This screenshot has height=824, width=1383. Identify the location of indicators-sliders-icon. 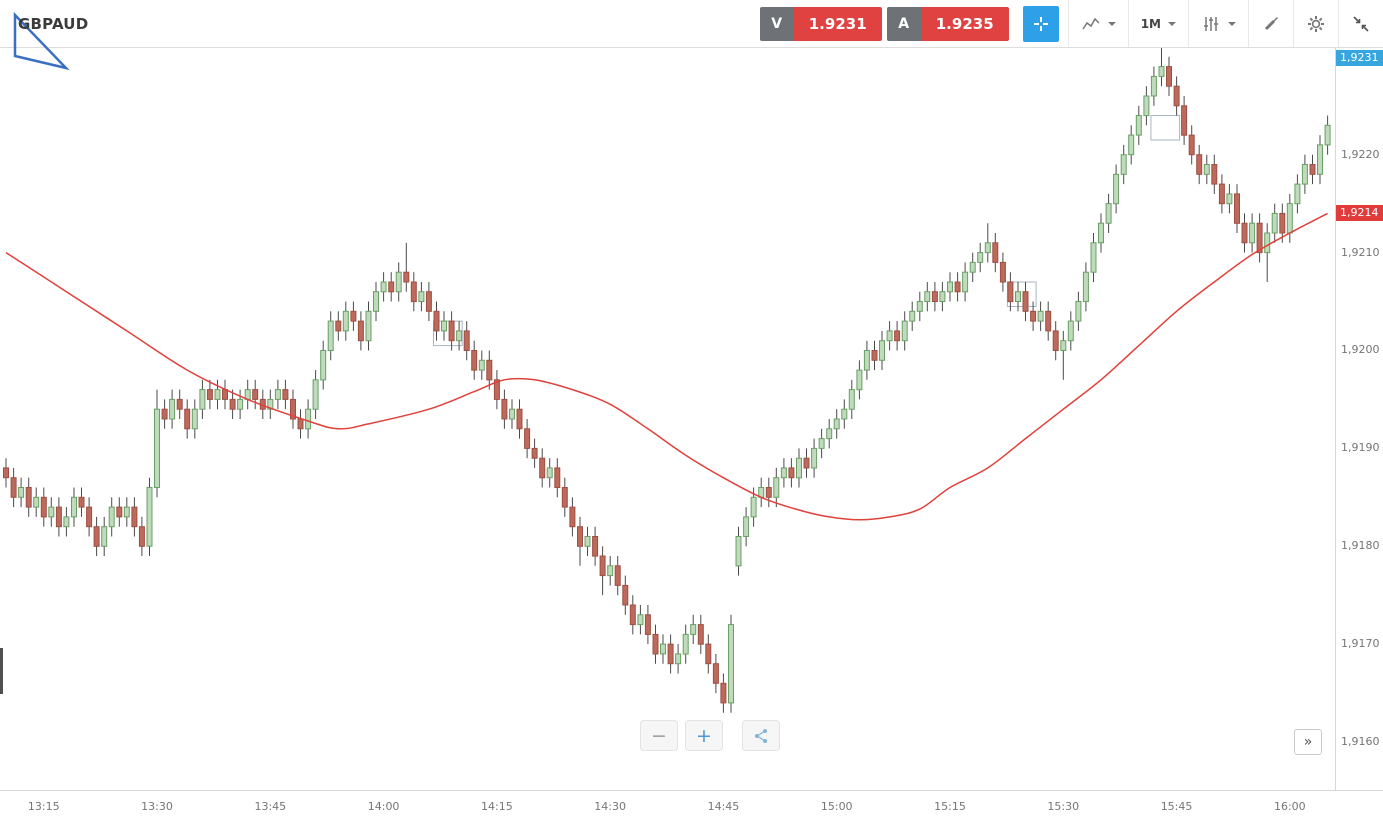
(1211, 23).